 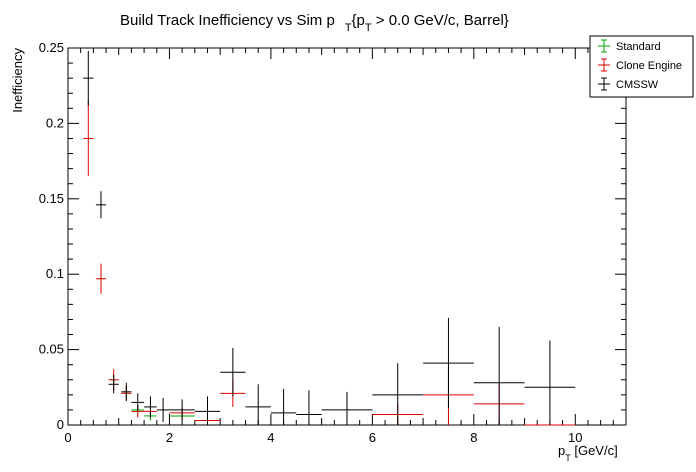 I want to click on chart-title-rest-close: > 0.0 GeV/c, Barrel}, so click(x=440, y=20).